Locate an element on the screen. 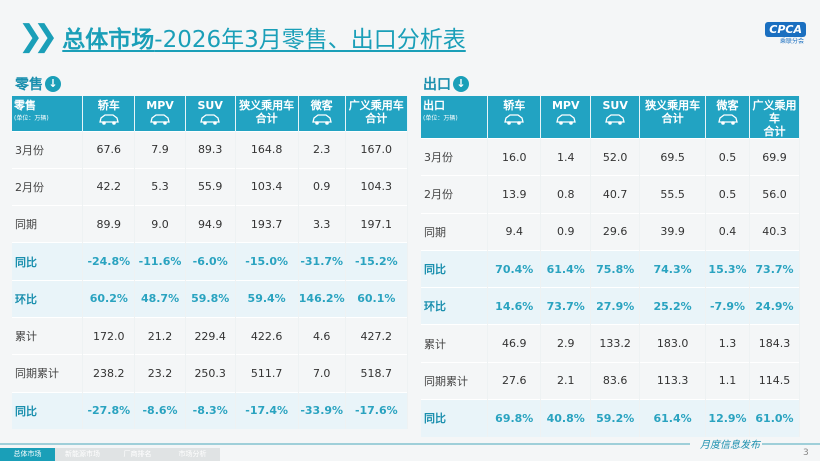  column-header: MPV is located at coordinates (160, 113).